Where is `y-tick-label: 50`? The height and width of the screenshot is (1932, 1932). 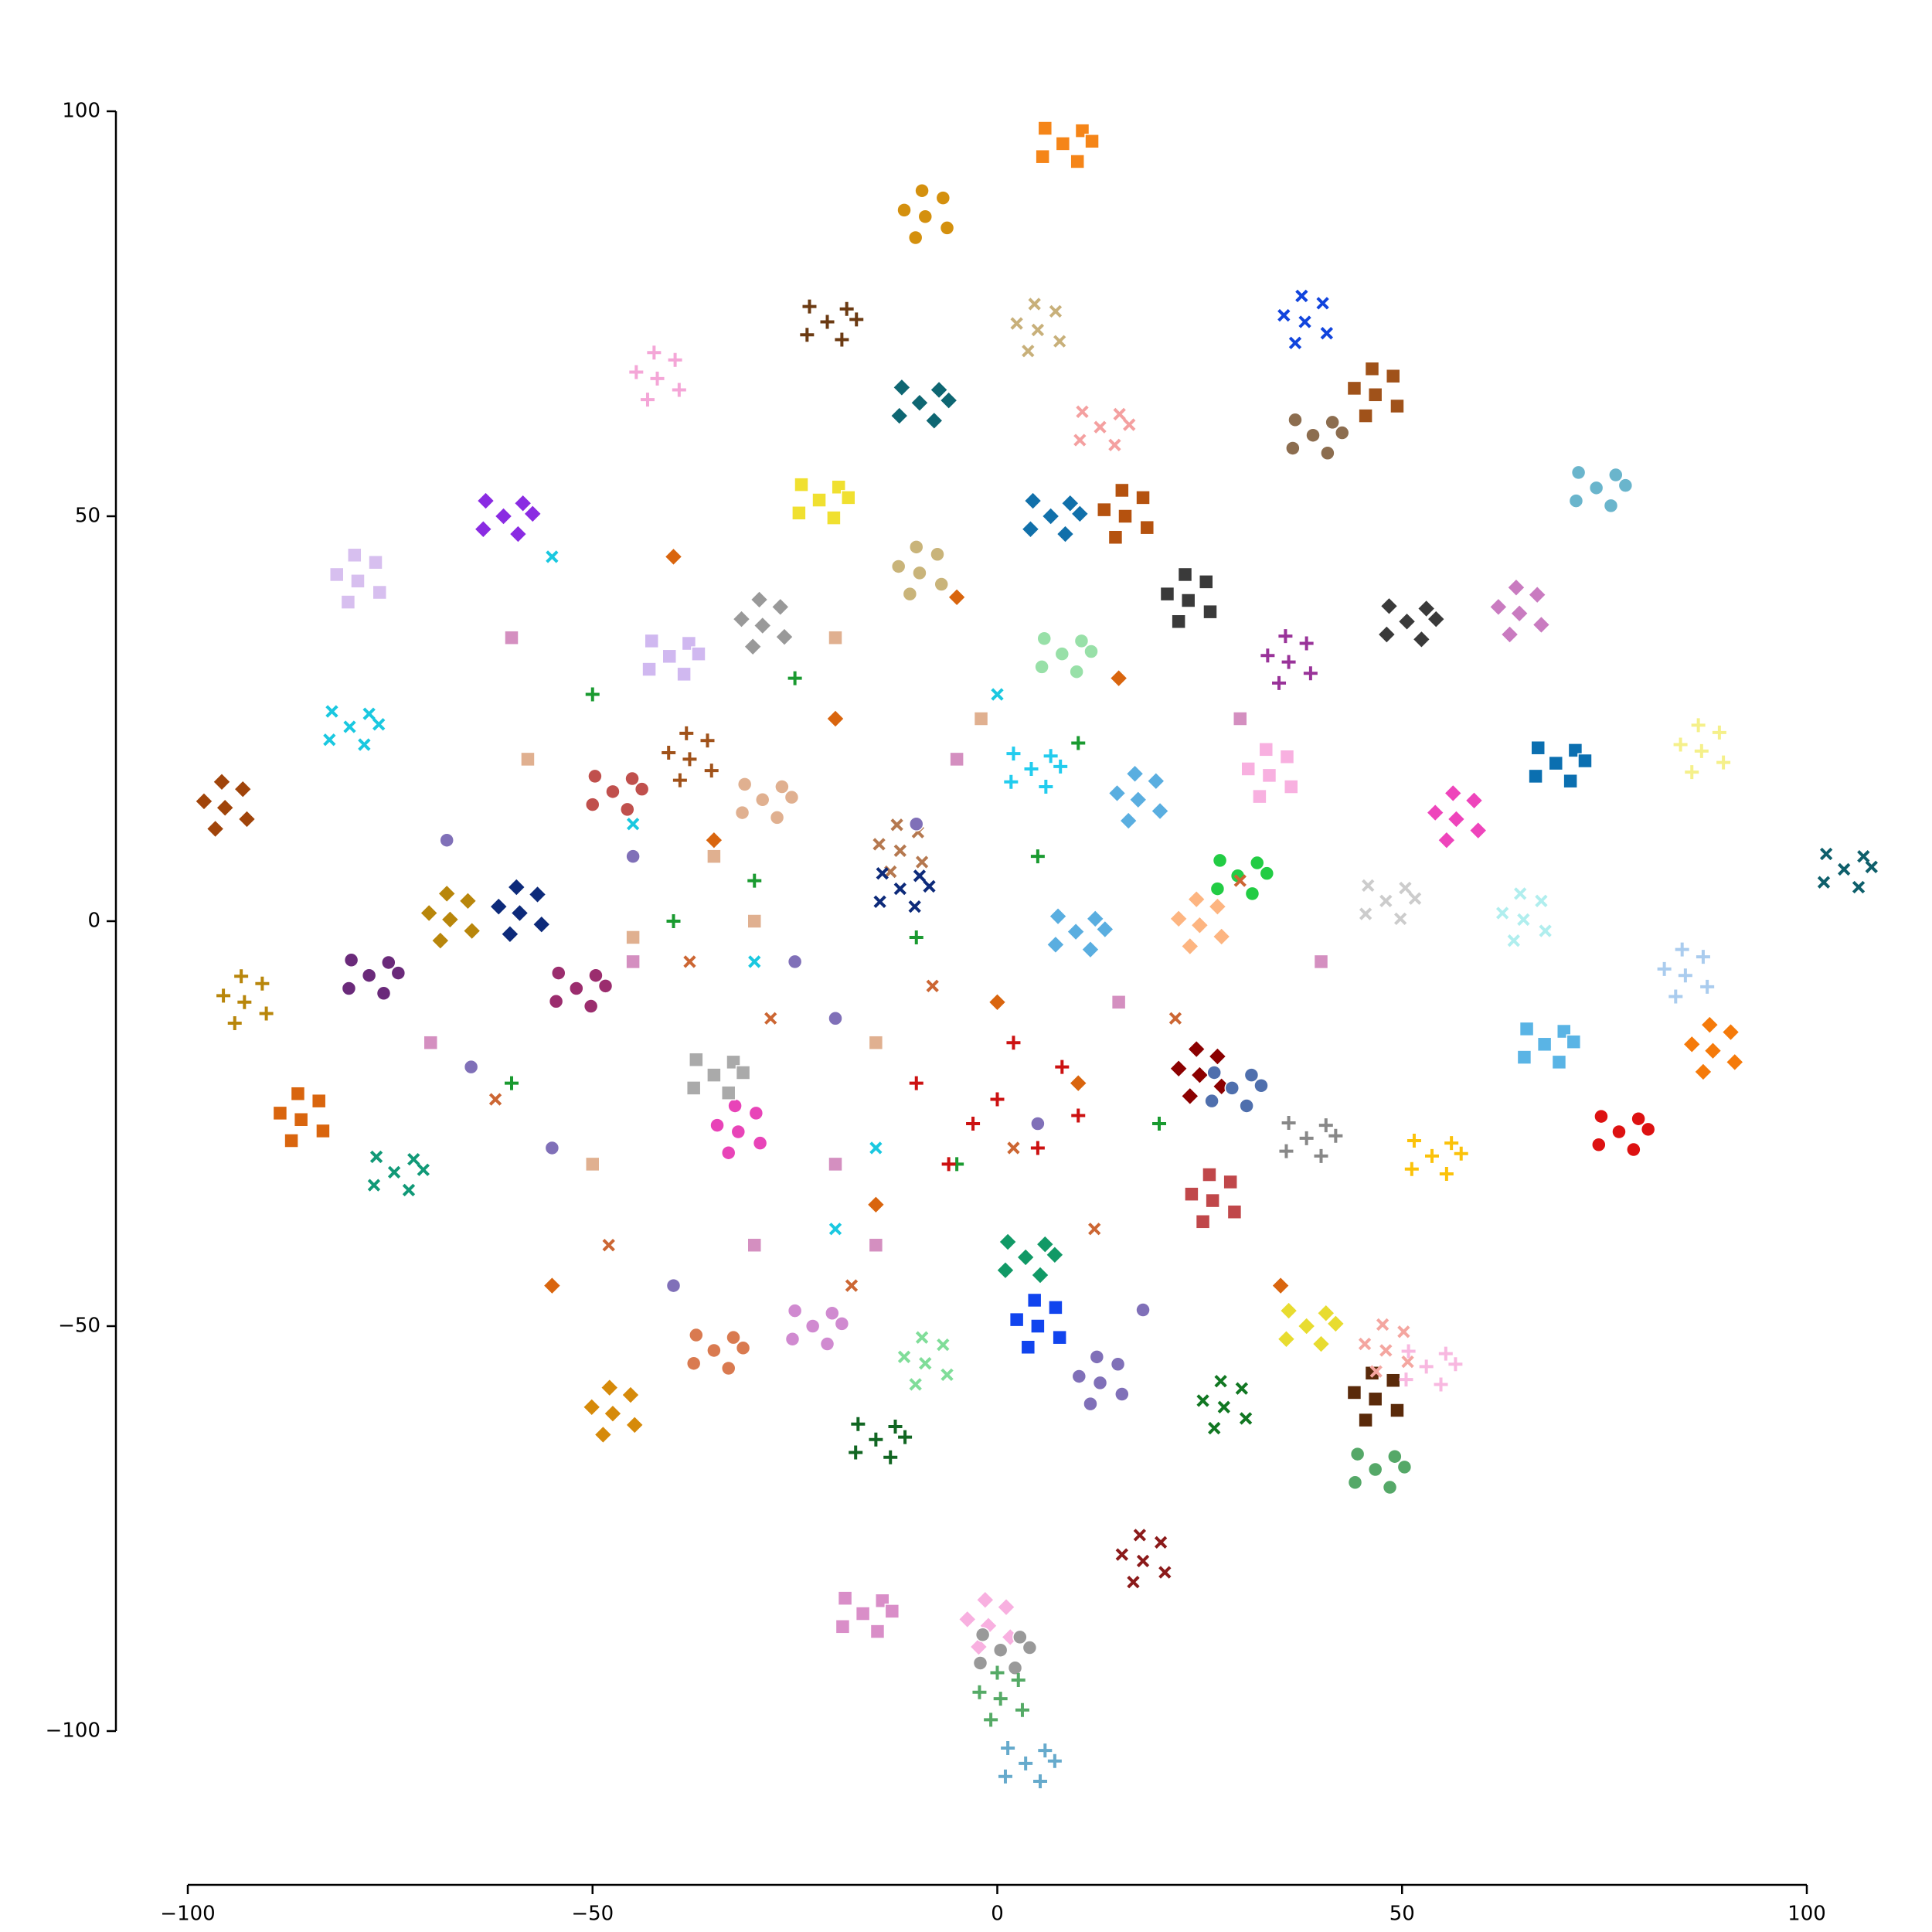 y-tick-label: 50 is located at coordinates (87, 517).